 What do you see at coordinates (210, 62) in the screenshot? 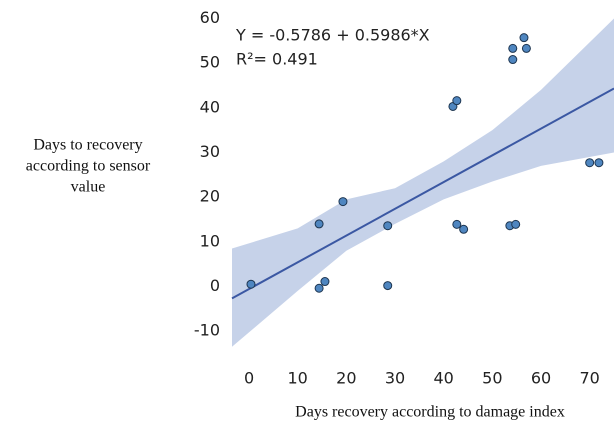
I see `y-tick-label: 50` at bounding box center [210, 62].